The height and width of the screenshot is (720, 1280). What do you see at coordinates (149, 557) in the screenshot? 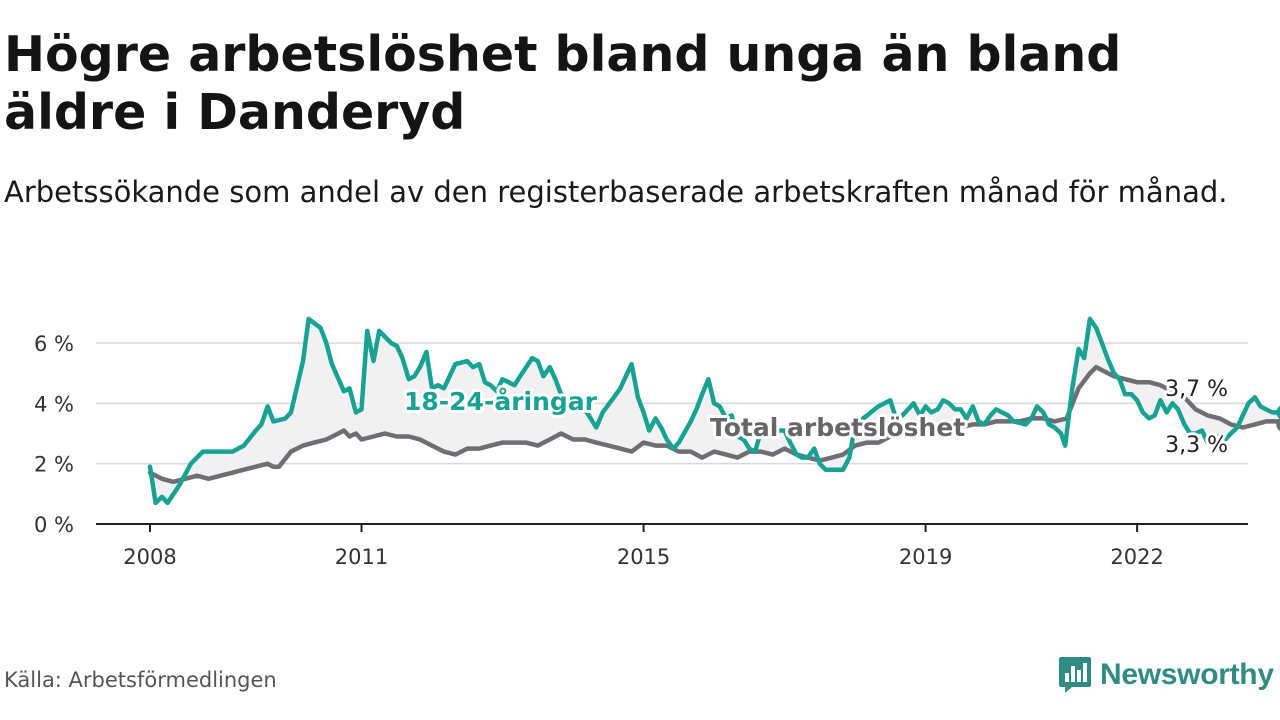
I see `x-tick-label: 2008` at bounding box center [149, 557].